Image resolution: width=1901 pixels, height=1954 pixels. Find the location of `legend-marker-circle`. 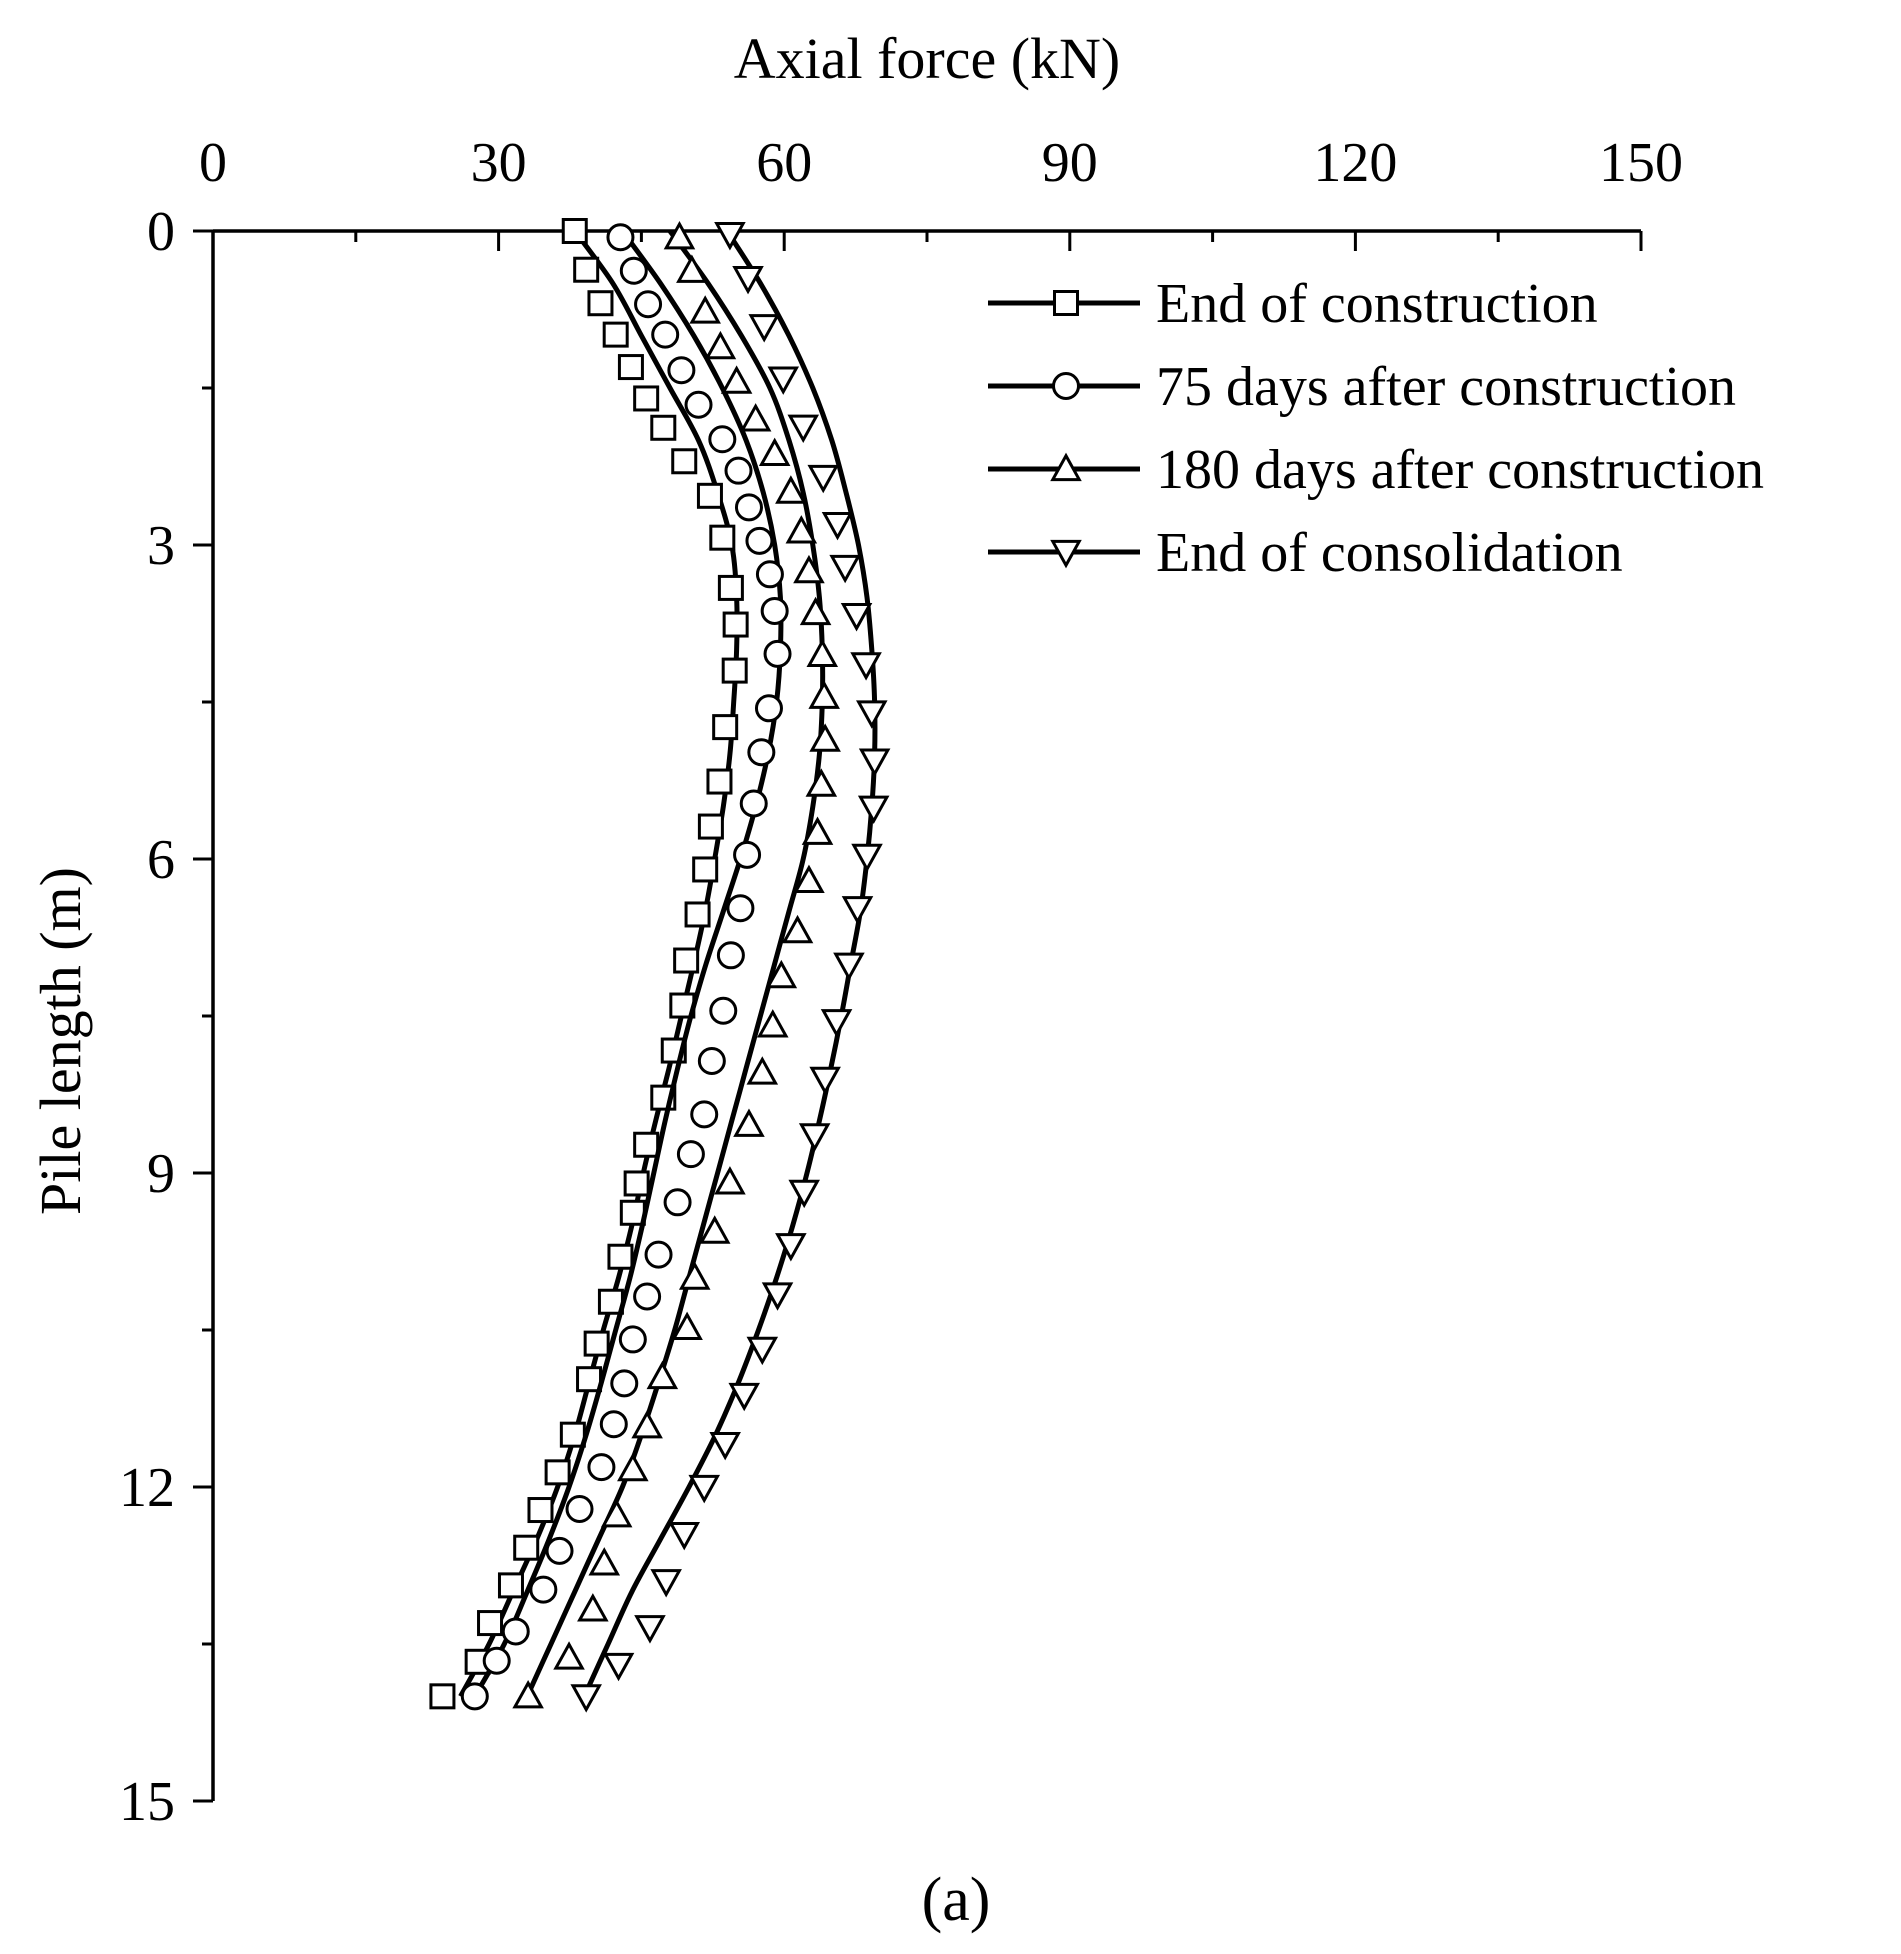

legend-marker-circle is located at coordinates (1066, 386).